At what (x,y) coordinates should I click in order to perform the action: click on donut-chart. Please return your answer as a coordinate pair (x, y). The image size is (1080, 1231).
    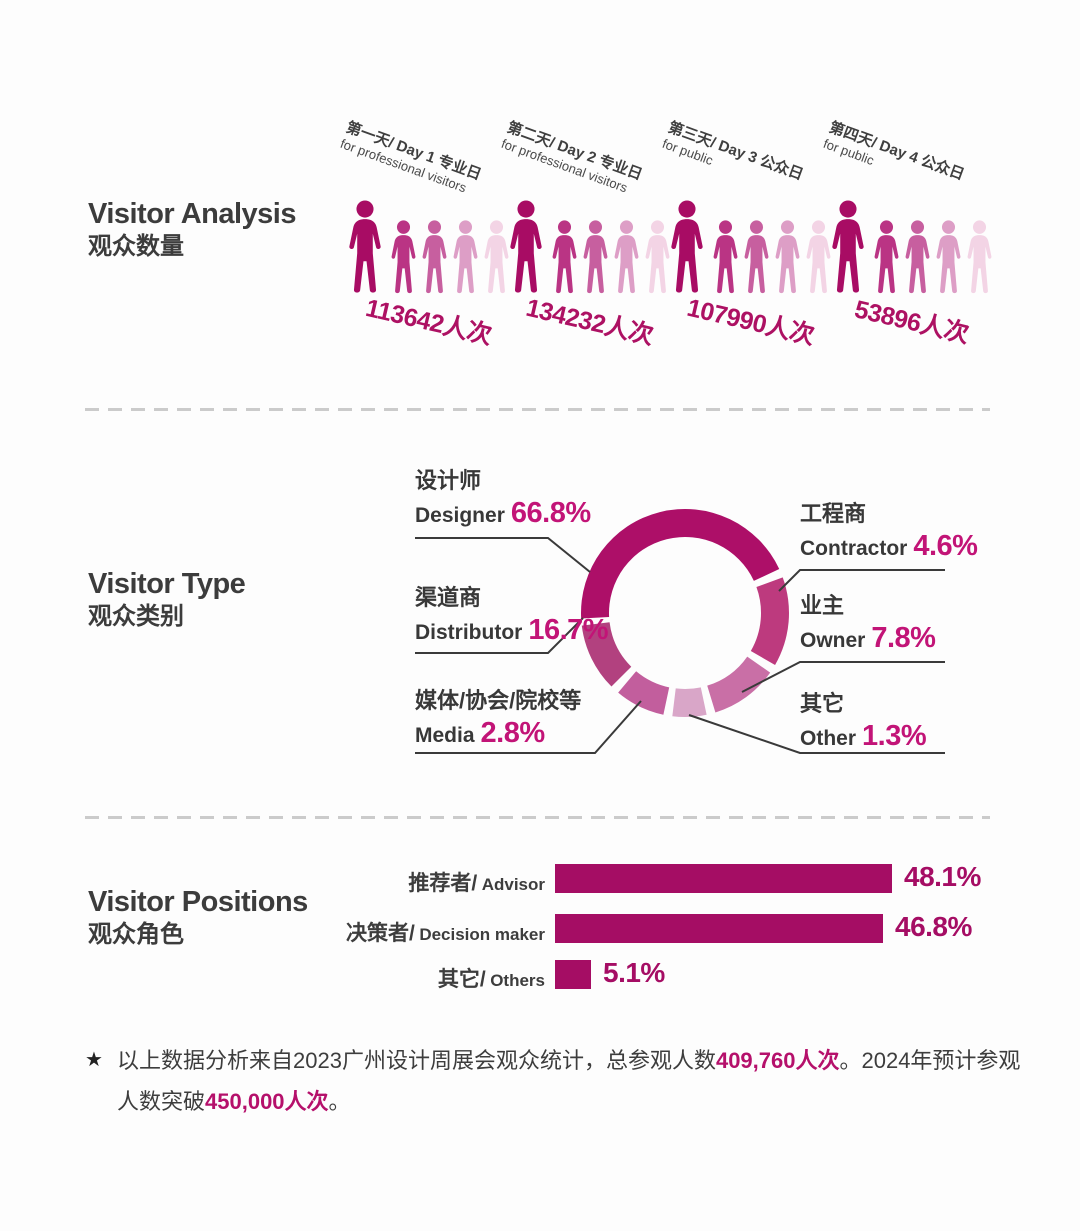
    Looking at the image, I should click on (685, 612).